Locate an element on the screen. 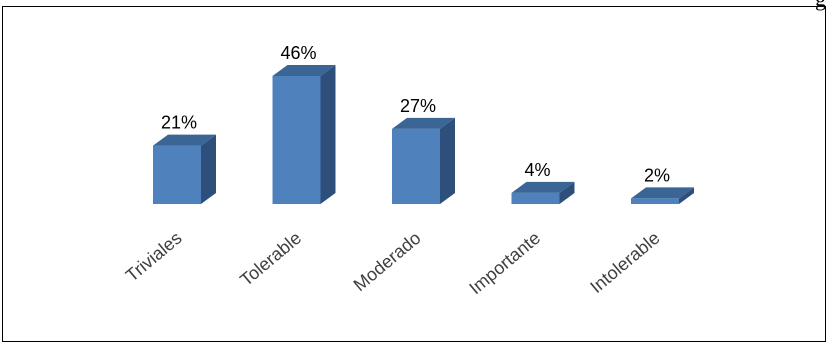 Image resolution: width=830 pixels, height=344 pixels. bar-intolerable is located at coordinates (655, 201).